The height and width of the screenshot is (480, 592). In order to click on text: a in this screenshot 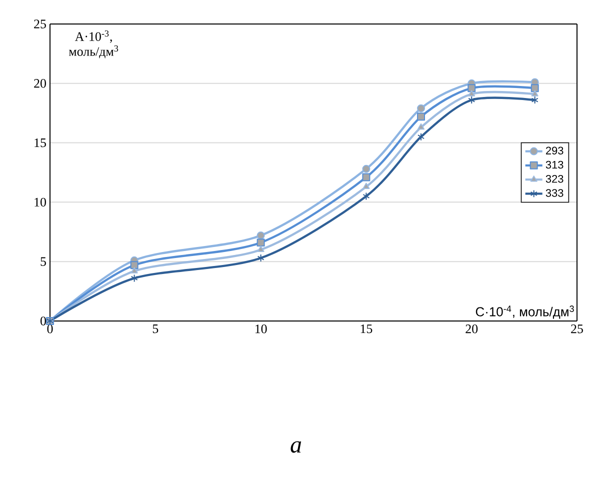, I will do `click(296, 447)`.